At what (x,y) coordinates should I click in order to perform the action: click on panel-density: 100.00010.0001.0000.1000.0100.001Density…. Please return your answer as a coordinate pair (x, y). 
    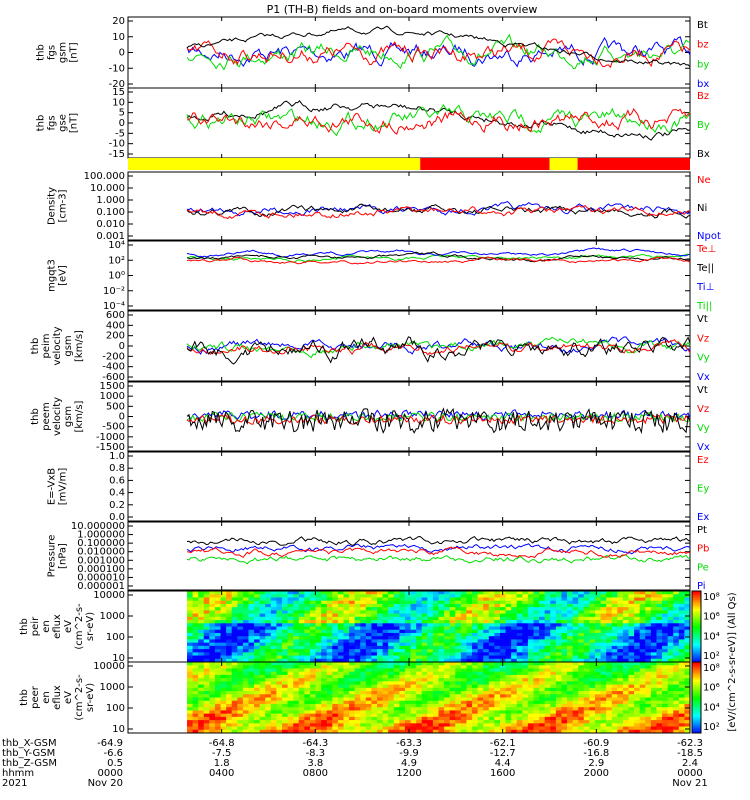
    Looking at the image, I should click on (384, 206).